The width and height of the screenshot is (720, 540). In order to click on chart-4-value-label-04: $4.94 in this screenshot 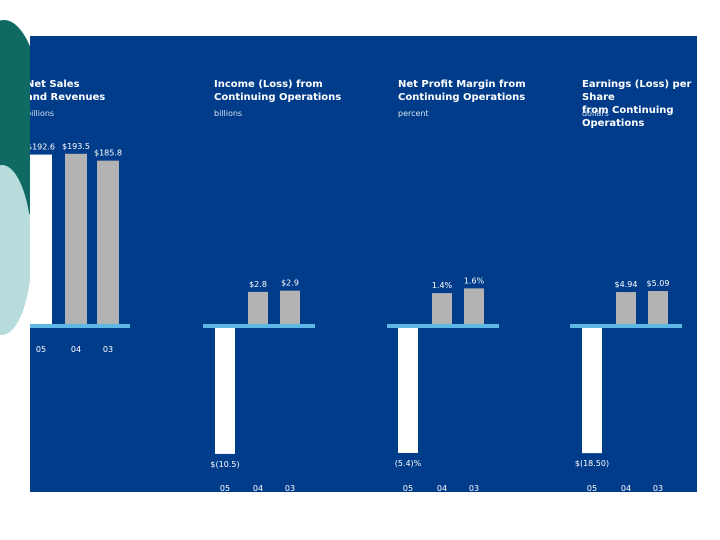, I will do `click(626, 284)`.